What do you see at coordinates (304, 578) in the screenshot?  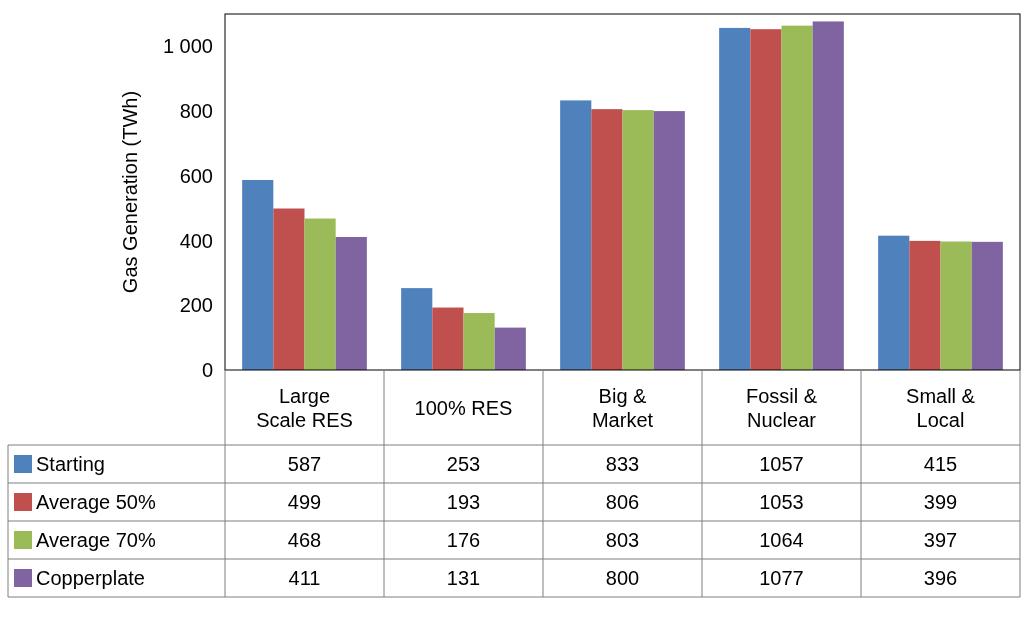 I see `data-label: 411` at bounding box center [304, 578].